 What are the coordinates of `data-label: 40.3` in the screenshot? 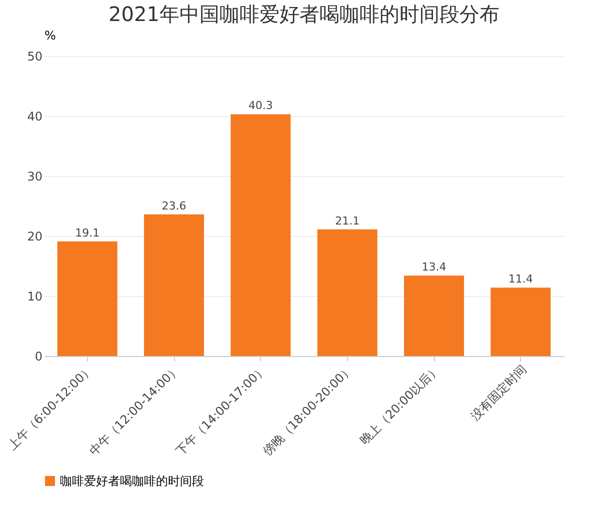 It's located at (260, 105).